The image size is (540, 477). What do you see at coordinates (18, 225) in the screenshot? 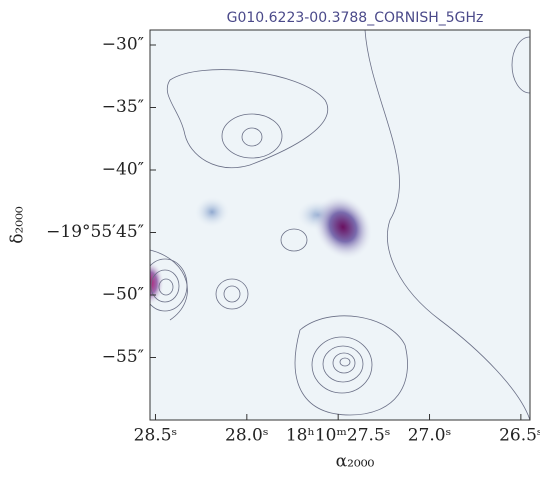
I see `y-axis-label: δ₂₀₀₀` at bounding box center [18, 225].